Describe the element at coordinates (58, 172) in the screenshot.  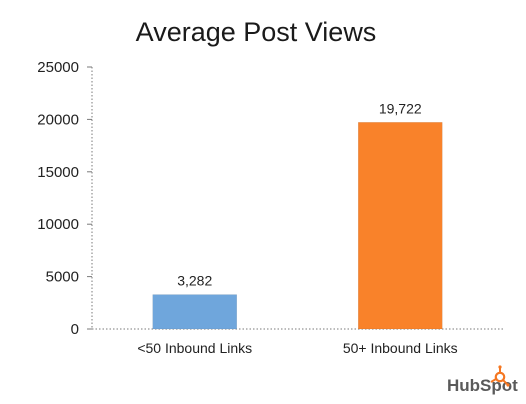
I see `y-tick-label: 15000` at that location.